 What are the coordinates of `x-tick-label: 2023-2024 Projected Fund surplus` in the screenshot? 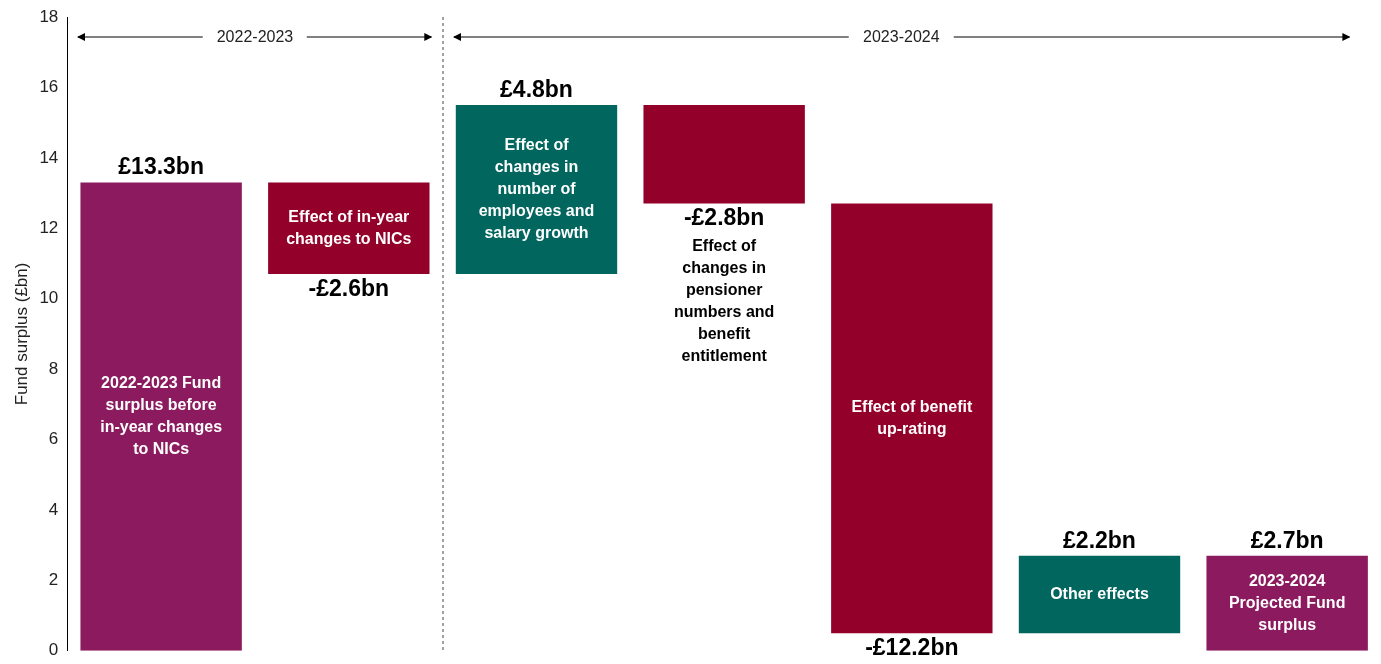 It's located at (1287, 602).